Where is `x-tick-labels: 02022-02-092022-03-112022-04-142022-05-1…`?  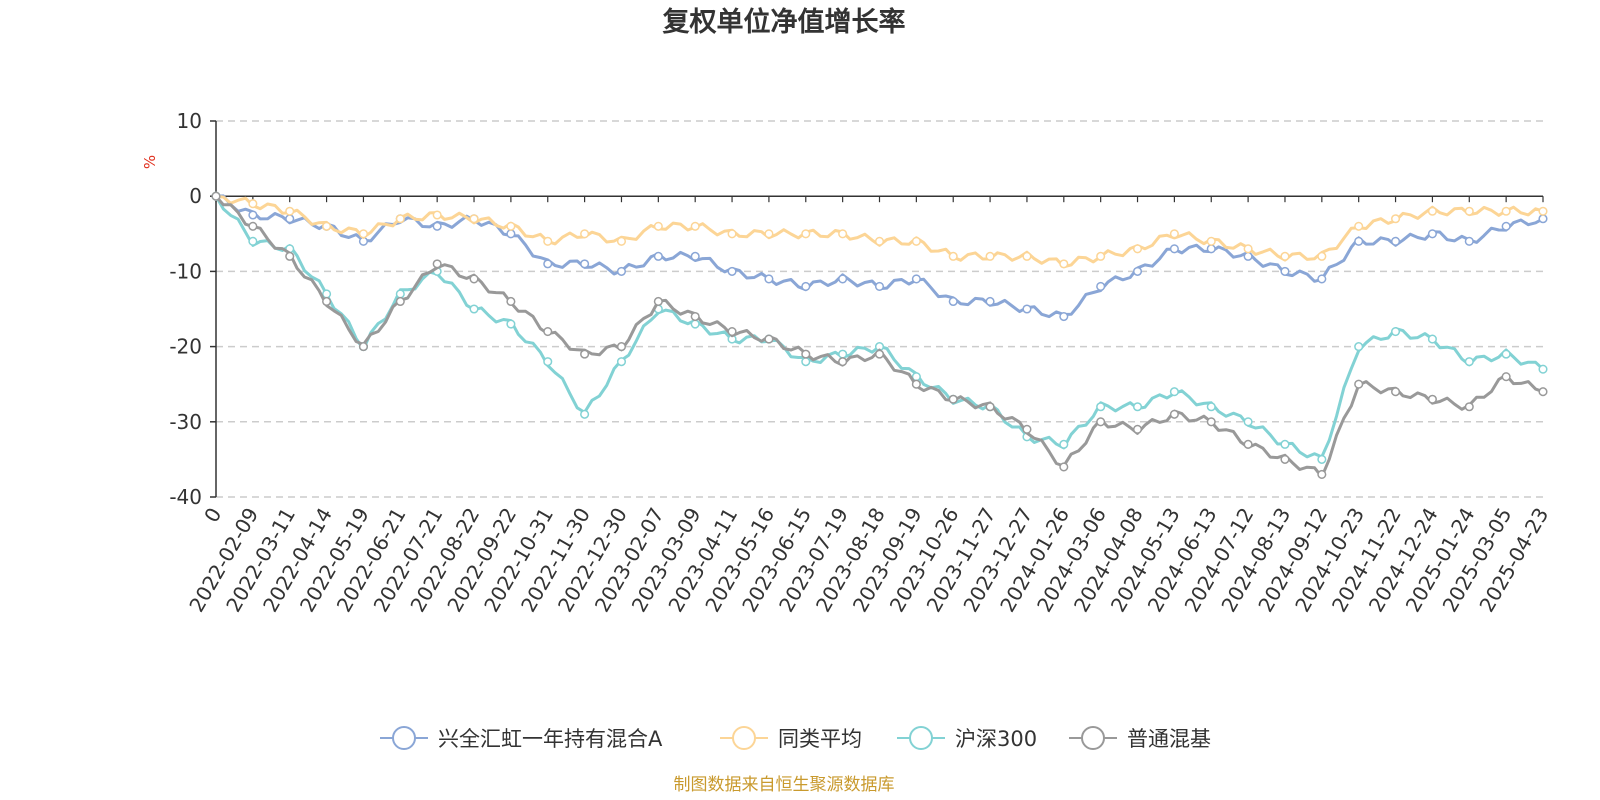
x-tick-labels: 02022-02-092022-03-112022-04-142022-05-1… is located at coordinates (868, 559).